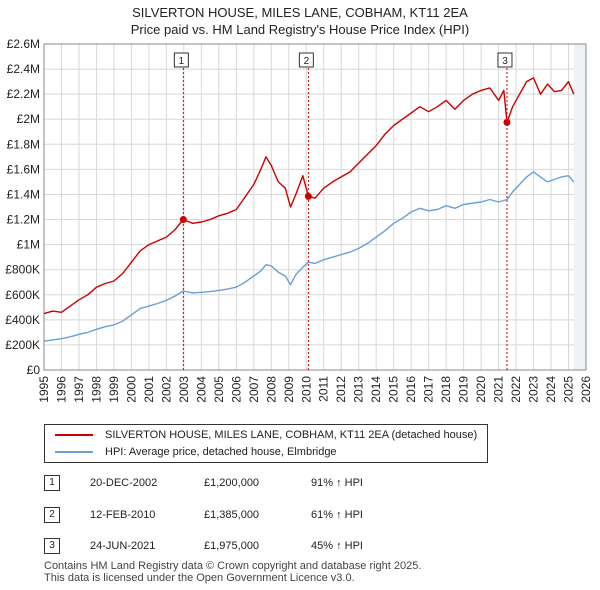 This screenshot has width=600, height=590. Describe the element at coordinates (579, 207) in the screenshot. I see `forecast-region` at that location.